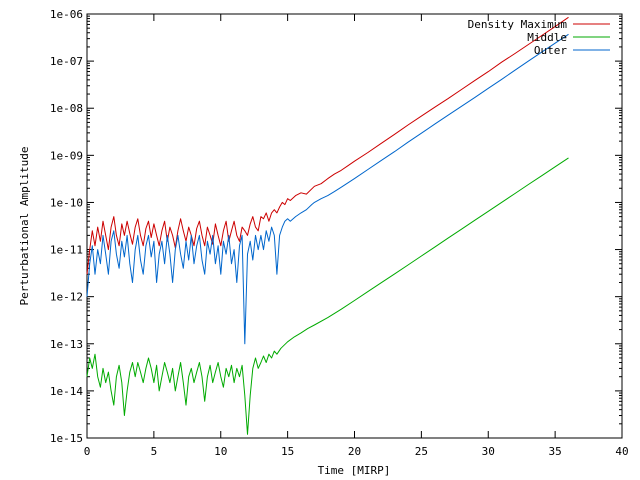 This screenshot has height=480, width=640. I want to click on density-maximum-legend-label: Density Maximum, so click(518, 24).